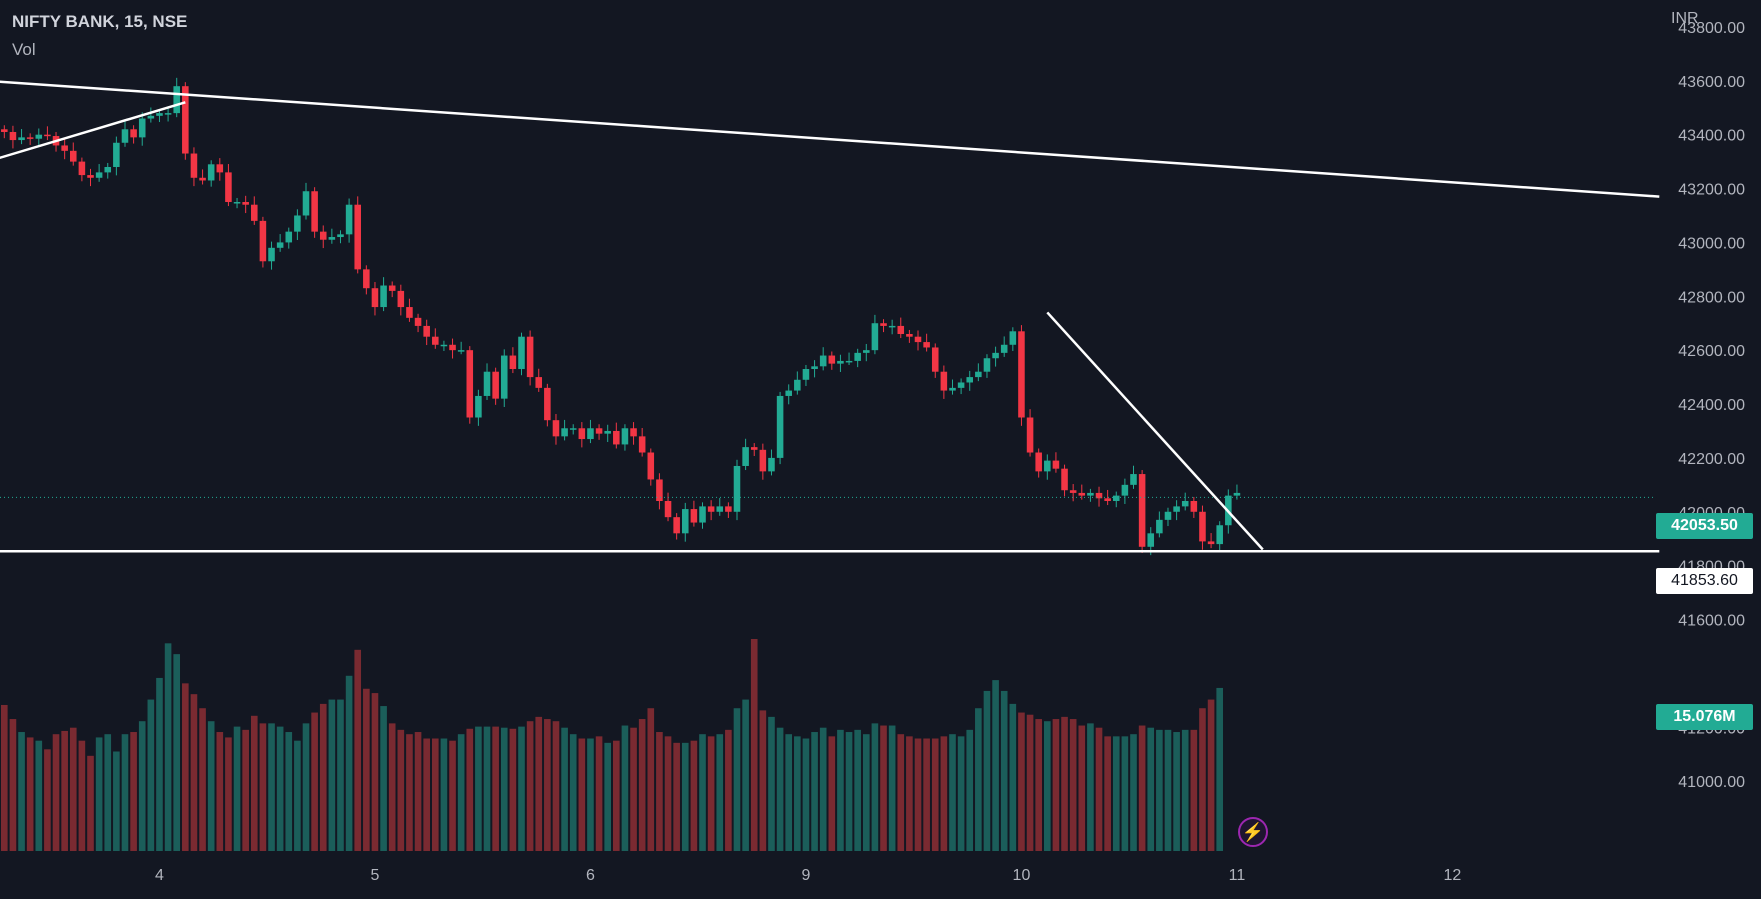  Describe the element at coordinates (830, 139) in the screenshot. I see `upper-descending-resistance` at that location.